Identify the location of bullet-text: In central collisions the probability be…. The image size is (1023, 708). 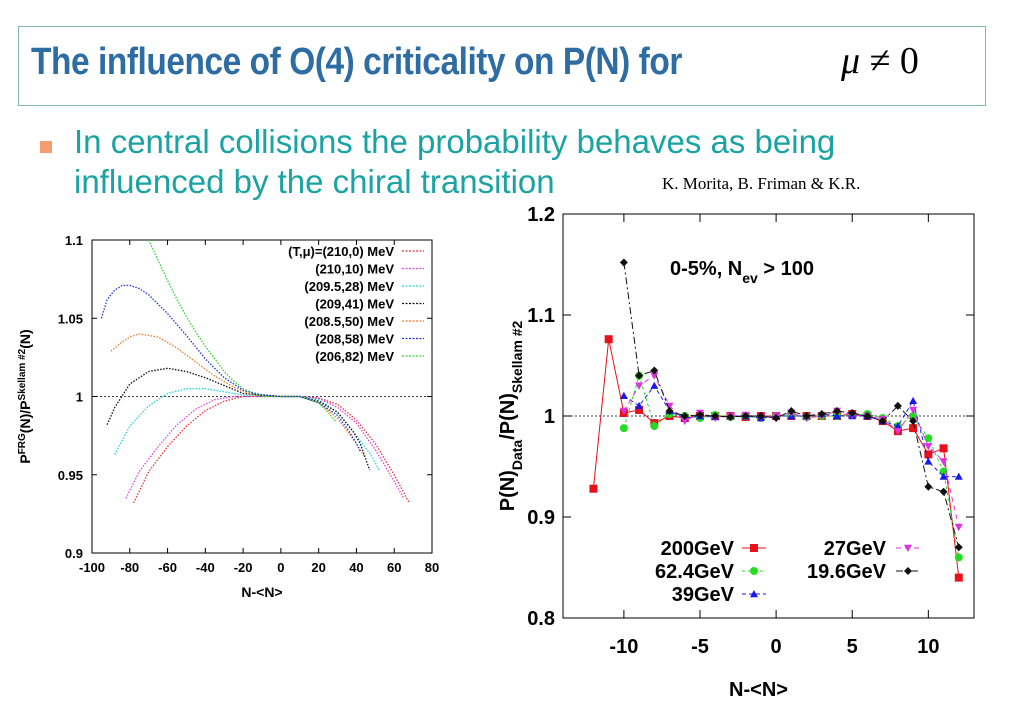
(455, 161).